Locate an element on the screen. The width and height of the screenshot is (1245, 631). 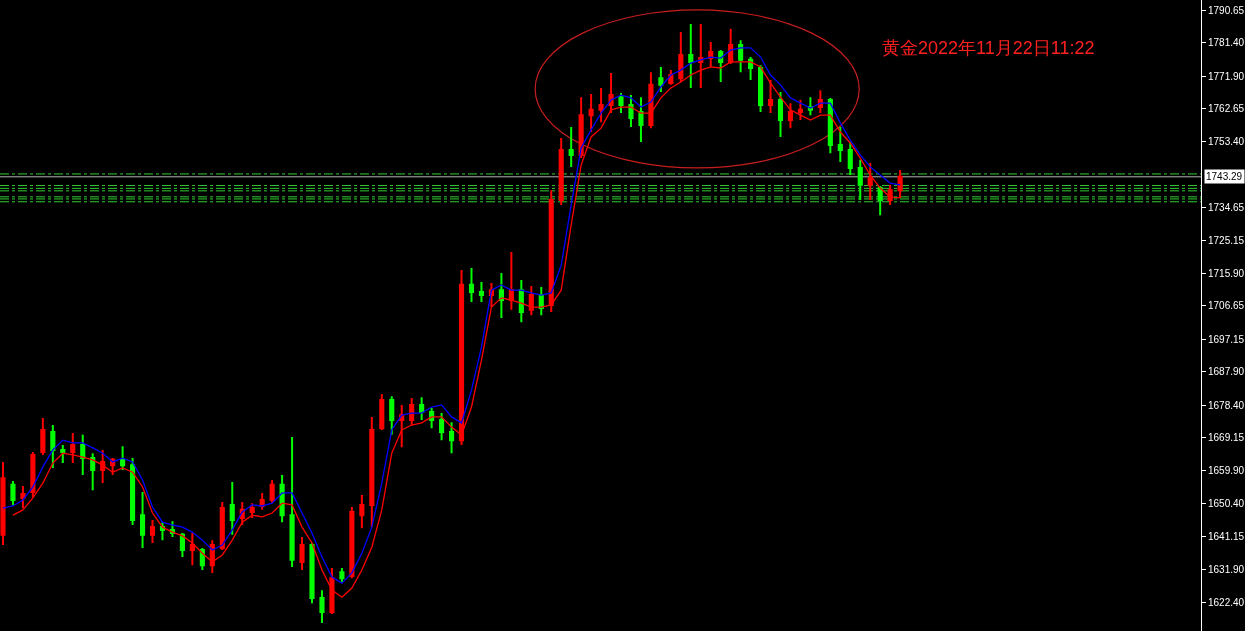
y-tick-label: 1650.40 is located at coordinates (1226, 504).